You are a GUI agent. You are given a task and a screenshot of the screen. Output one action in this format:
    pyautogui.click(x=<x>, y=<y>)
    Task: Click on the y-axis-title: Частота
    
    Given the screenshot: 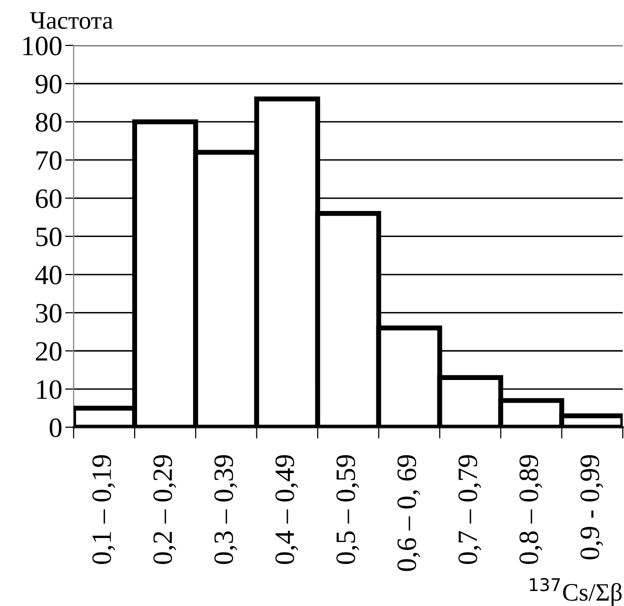 What is the action you would take?
    pyautogui.click(x=71, y=20)
    